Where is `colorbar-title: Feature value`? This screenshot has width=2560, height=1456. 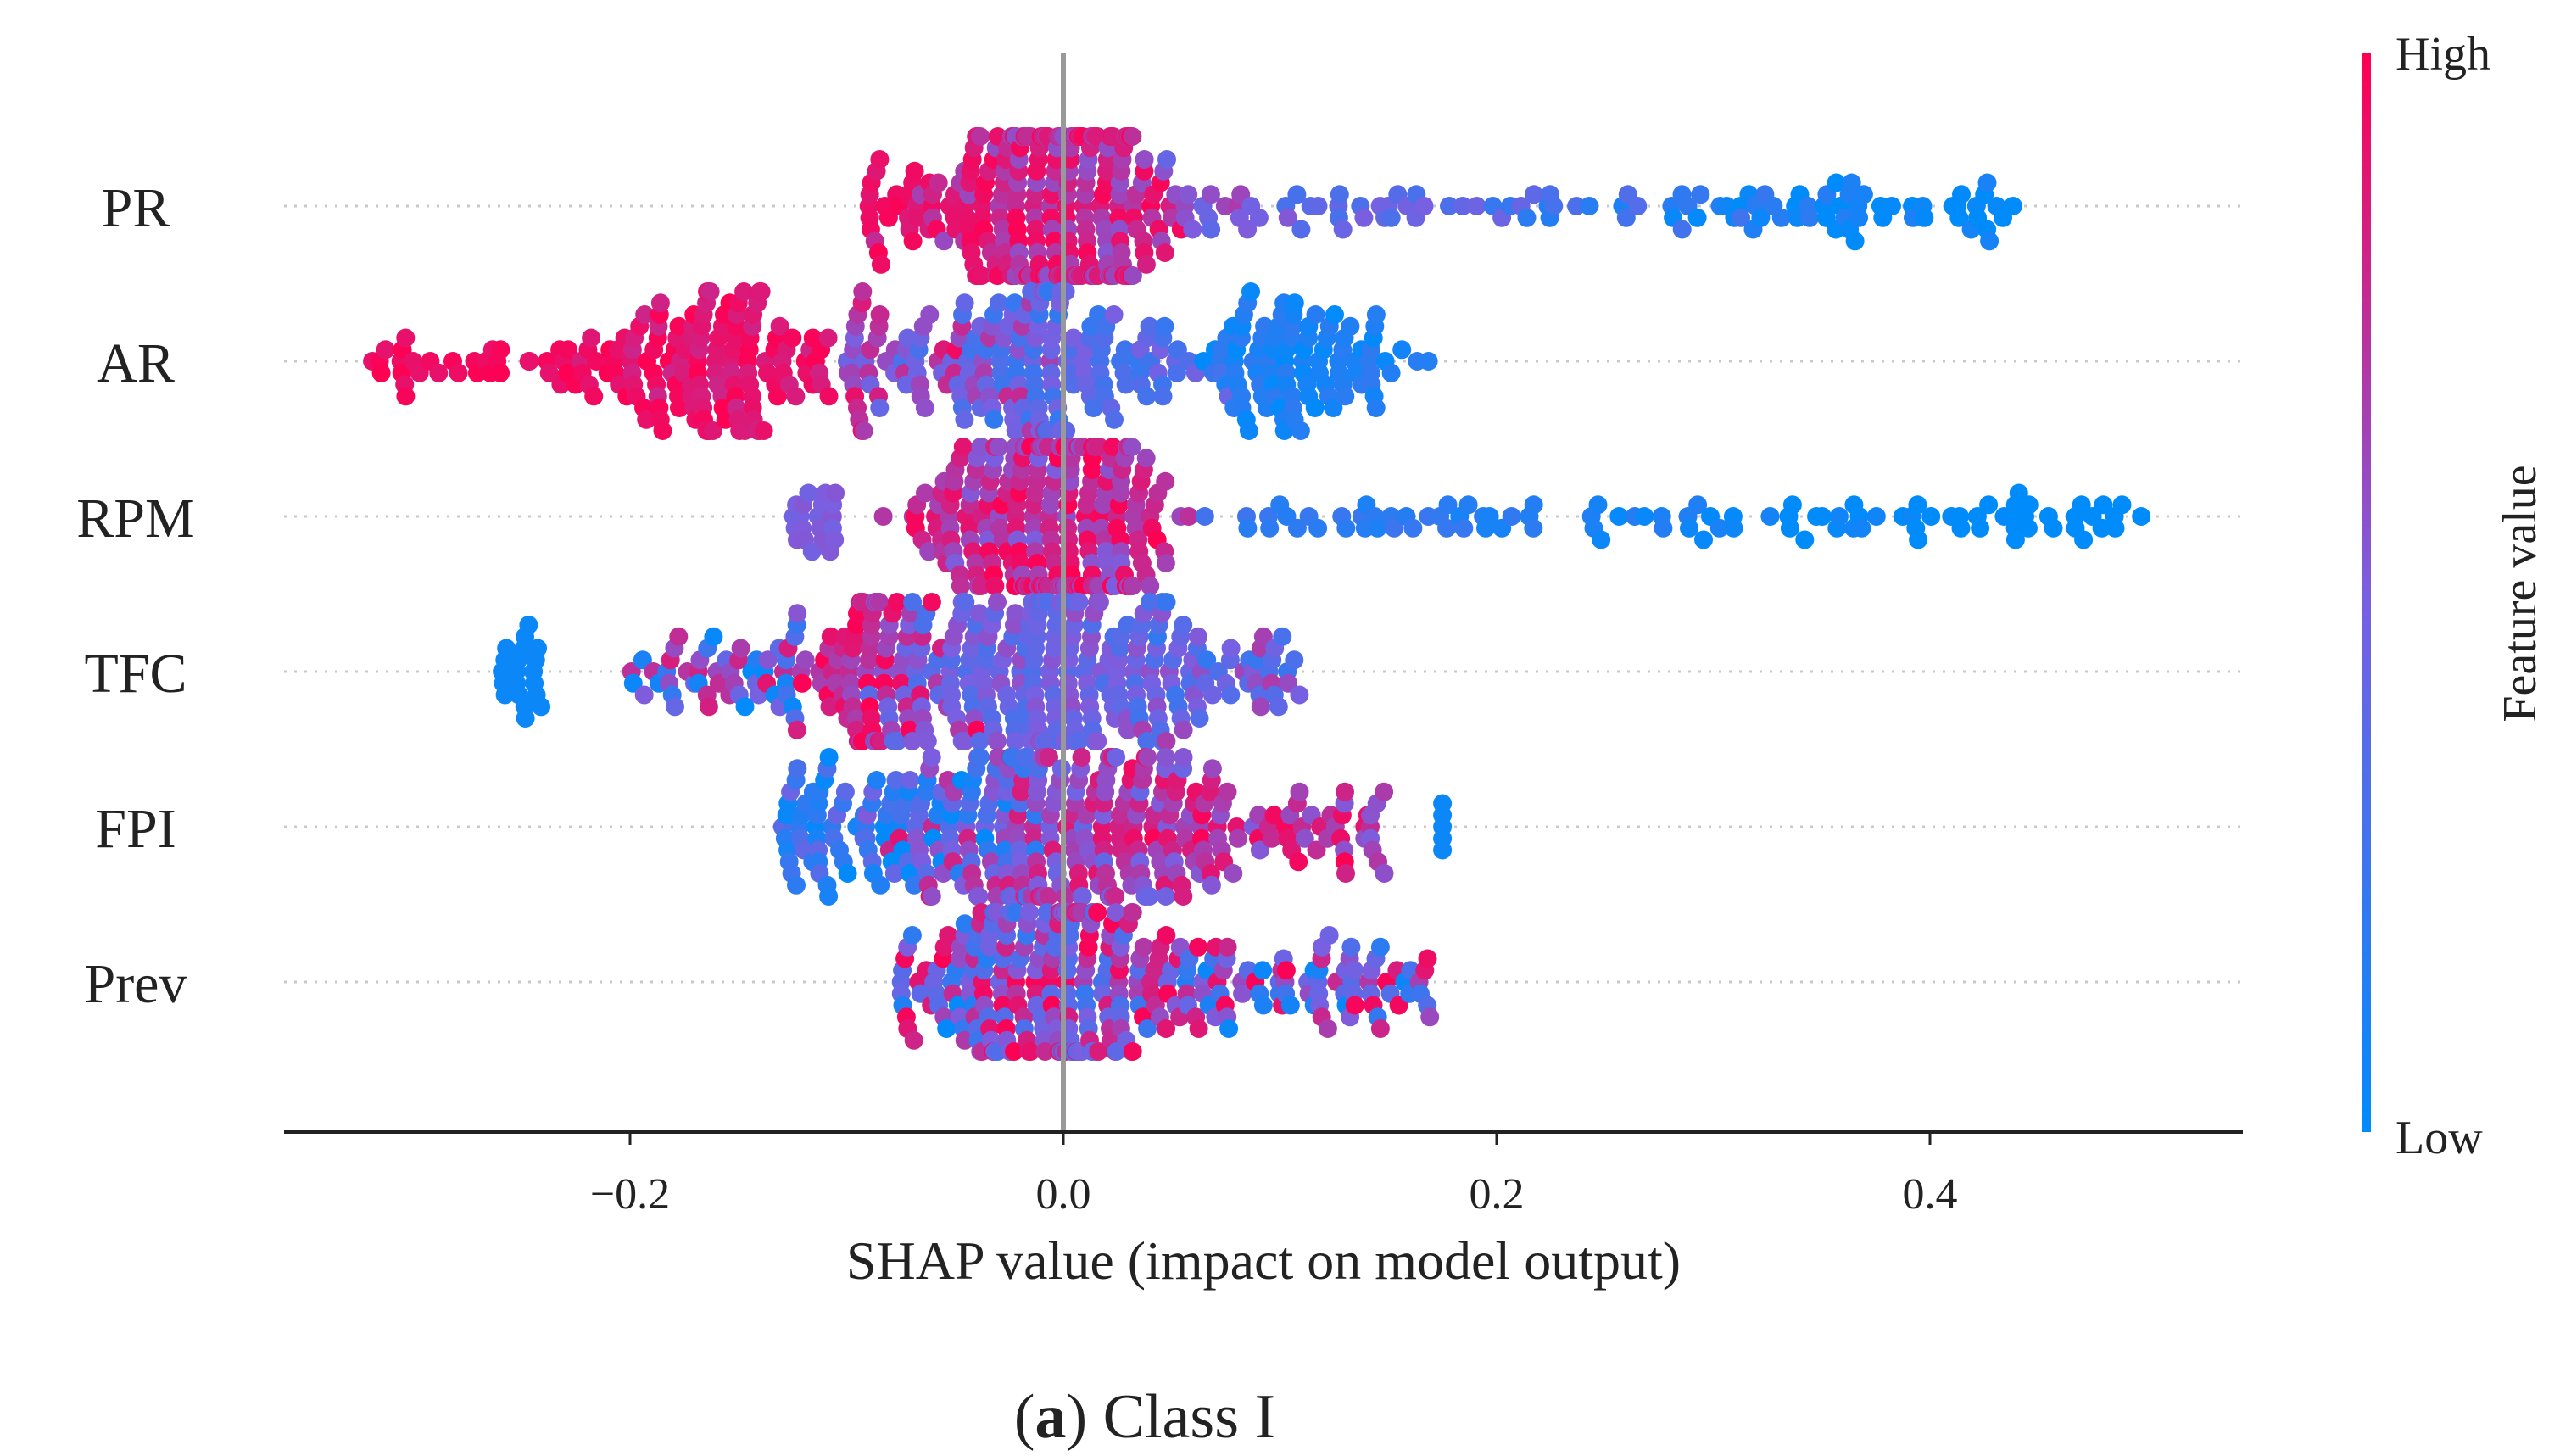
colorbar-title: Feature value is located at coordinates (2520, 593).